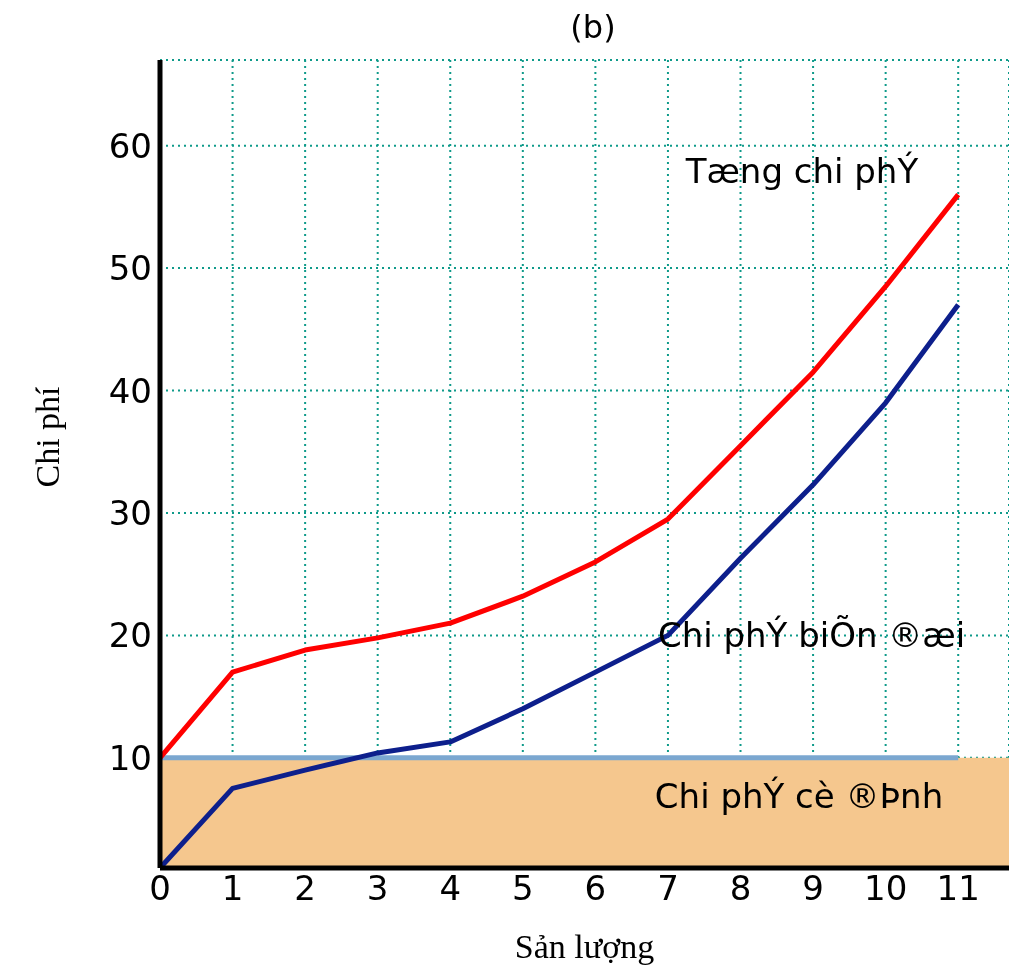 Image resolution: width=1017 pixels, height=970 pixels. I want to click on series-label: Chi phÝ cè ®Þnh, so click(799, 795).